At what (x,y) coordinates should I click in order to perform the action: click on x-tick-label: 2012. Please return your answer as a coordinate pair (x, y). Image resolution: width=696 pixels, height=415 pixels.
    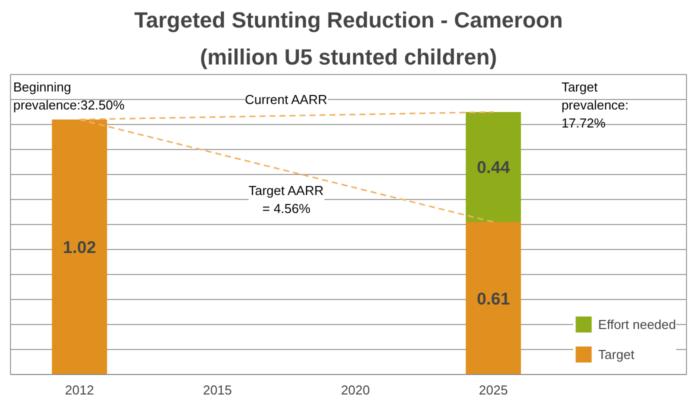
    Looking at the image, I should click on (79, 390).